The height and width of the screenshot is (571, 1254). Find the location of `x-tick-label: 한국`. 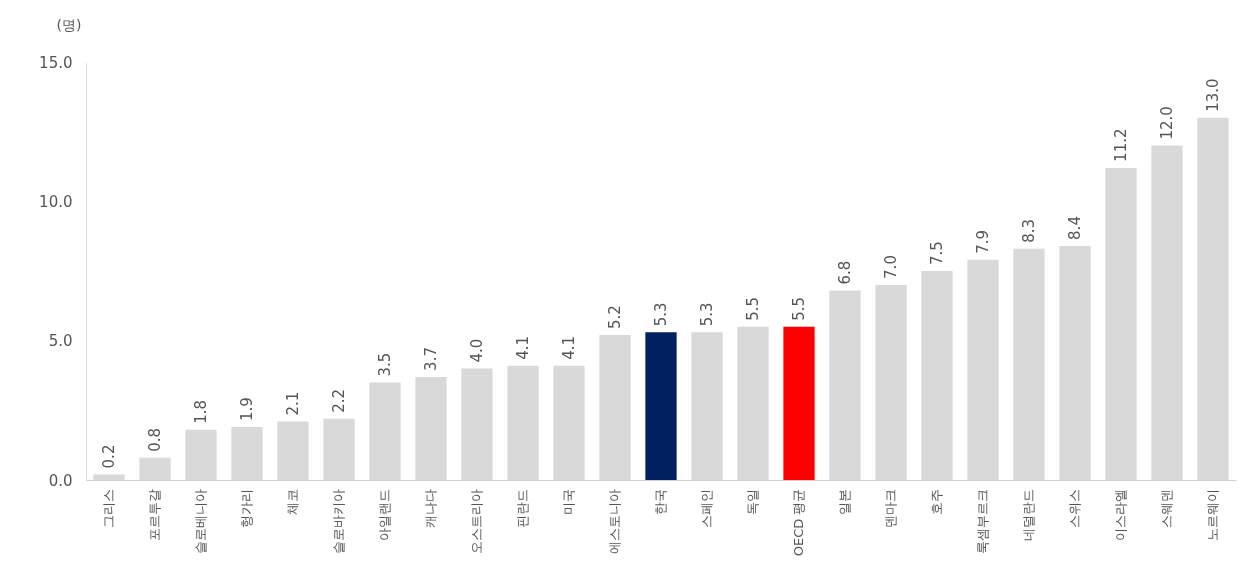

x-tick-label: 한국 is located at coordinates (660, 501).